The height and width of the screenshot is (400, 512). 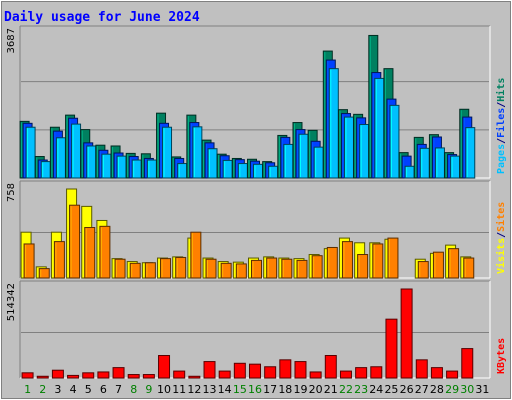 What do you see at coordinates (179, 389) in the screenshot?
I see `x-tick-label-day-11: 11` at bounding box center [179, 389].